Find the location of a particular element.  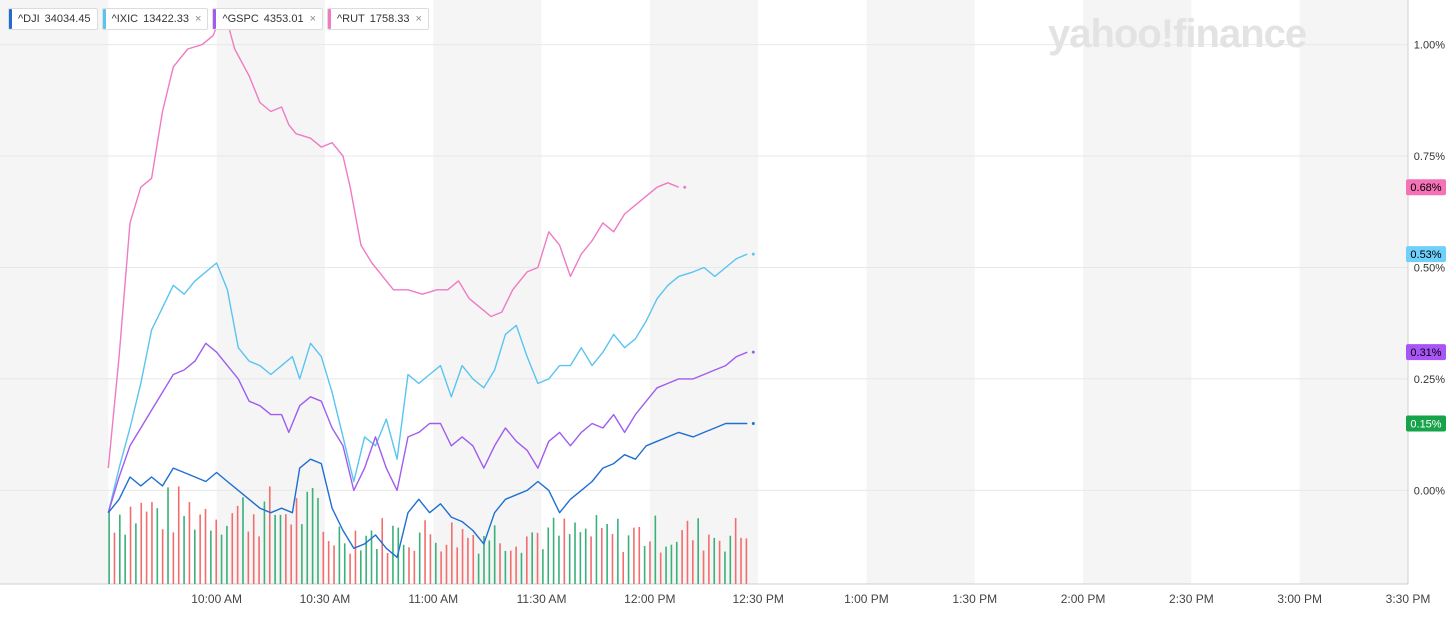

yahoo-finance-logo: yahoo!finance is located at coordinates (1177, 34).